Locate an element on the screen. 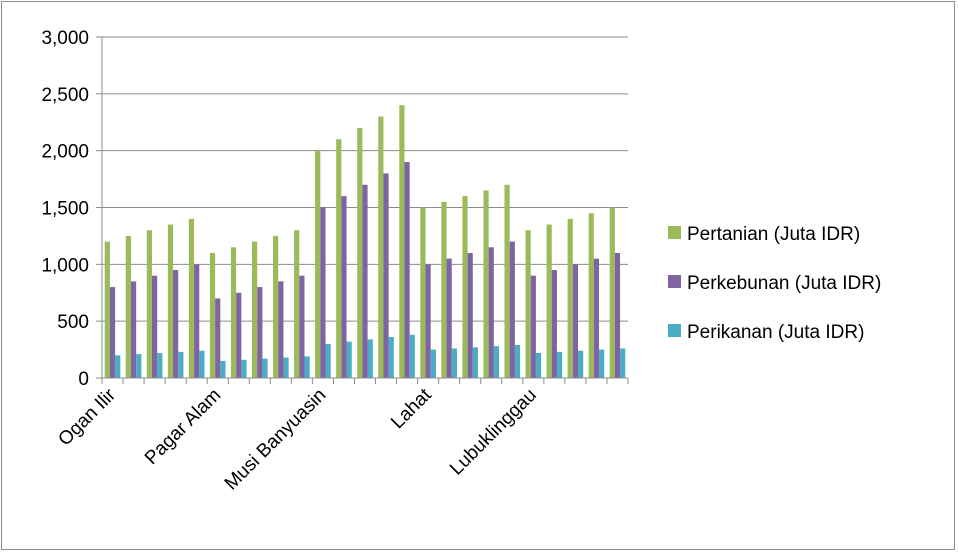 The image size is (958, 553). y-tick-label: 1,000 is located at coordinates (65, 265).